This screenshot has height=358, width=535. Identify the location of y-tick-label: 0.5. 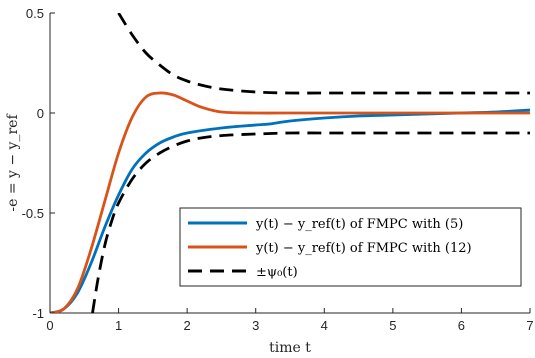
(35, 13).